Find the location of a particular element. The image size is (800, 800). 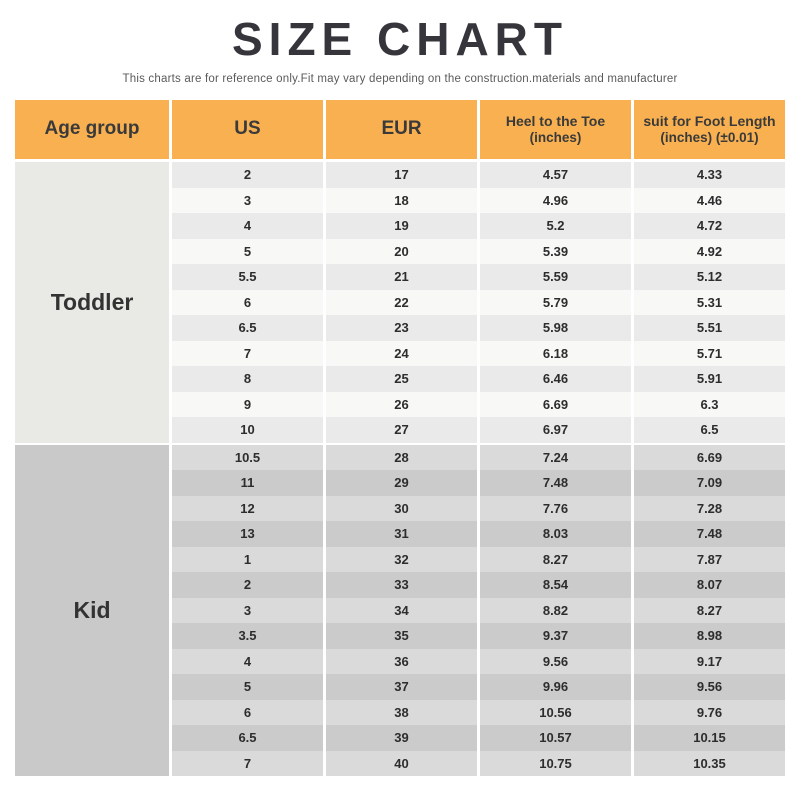

table-cell: 30 is located at coordinates (400, 508).